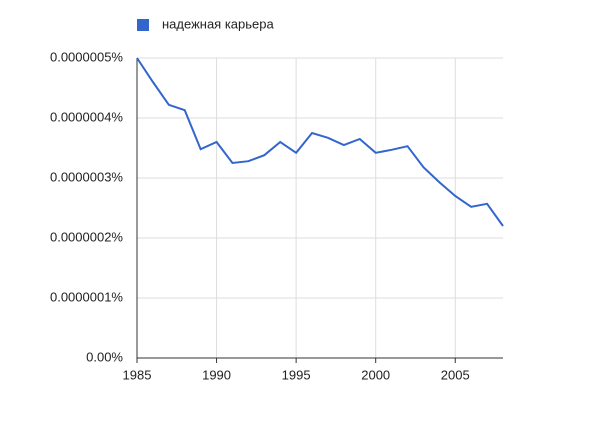  I want to click on x-tick-label: 2005, so click(455, 374).